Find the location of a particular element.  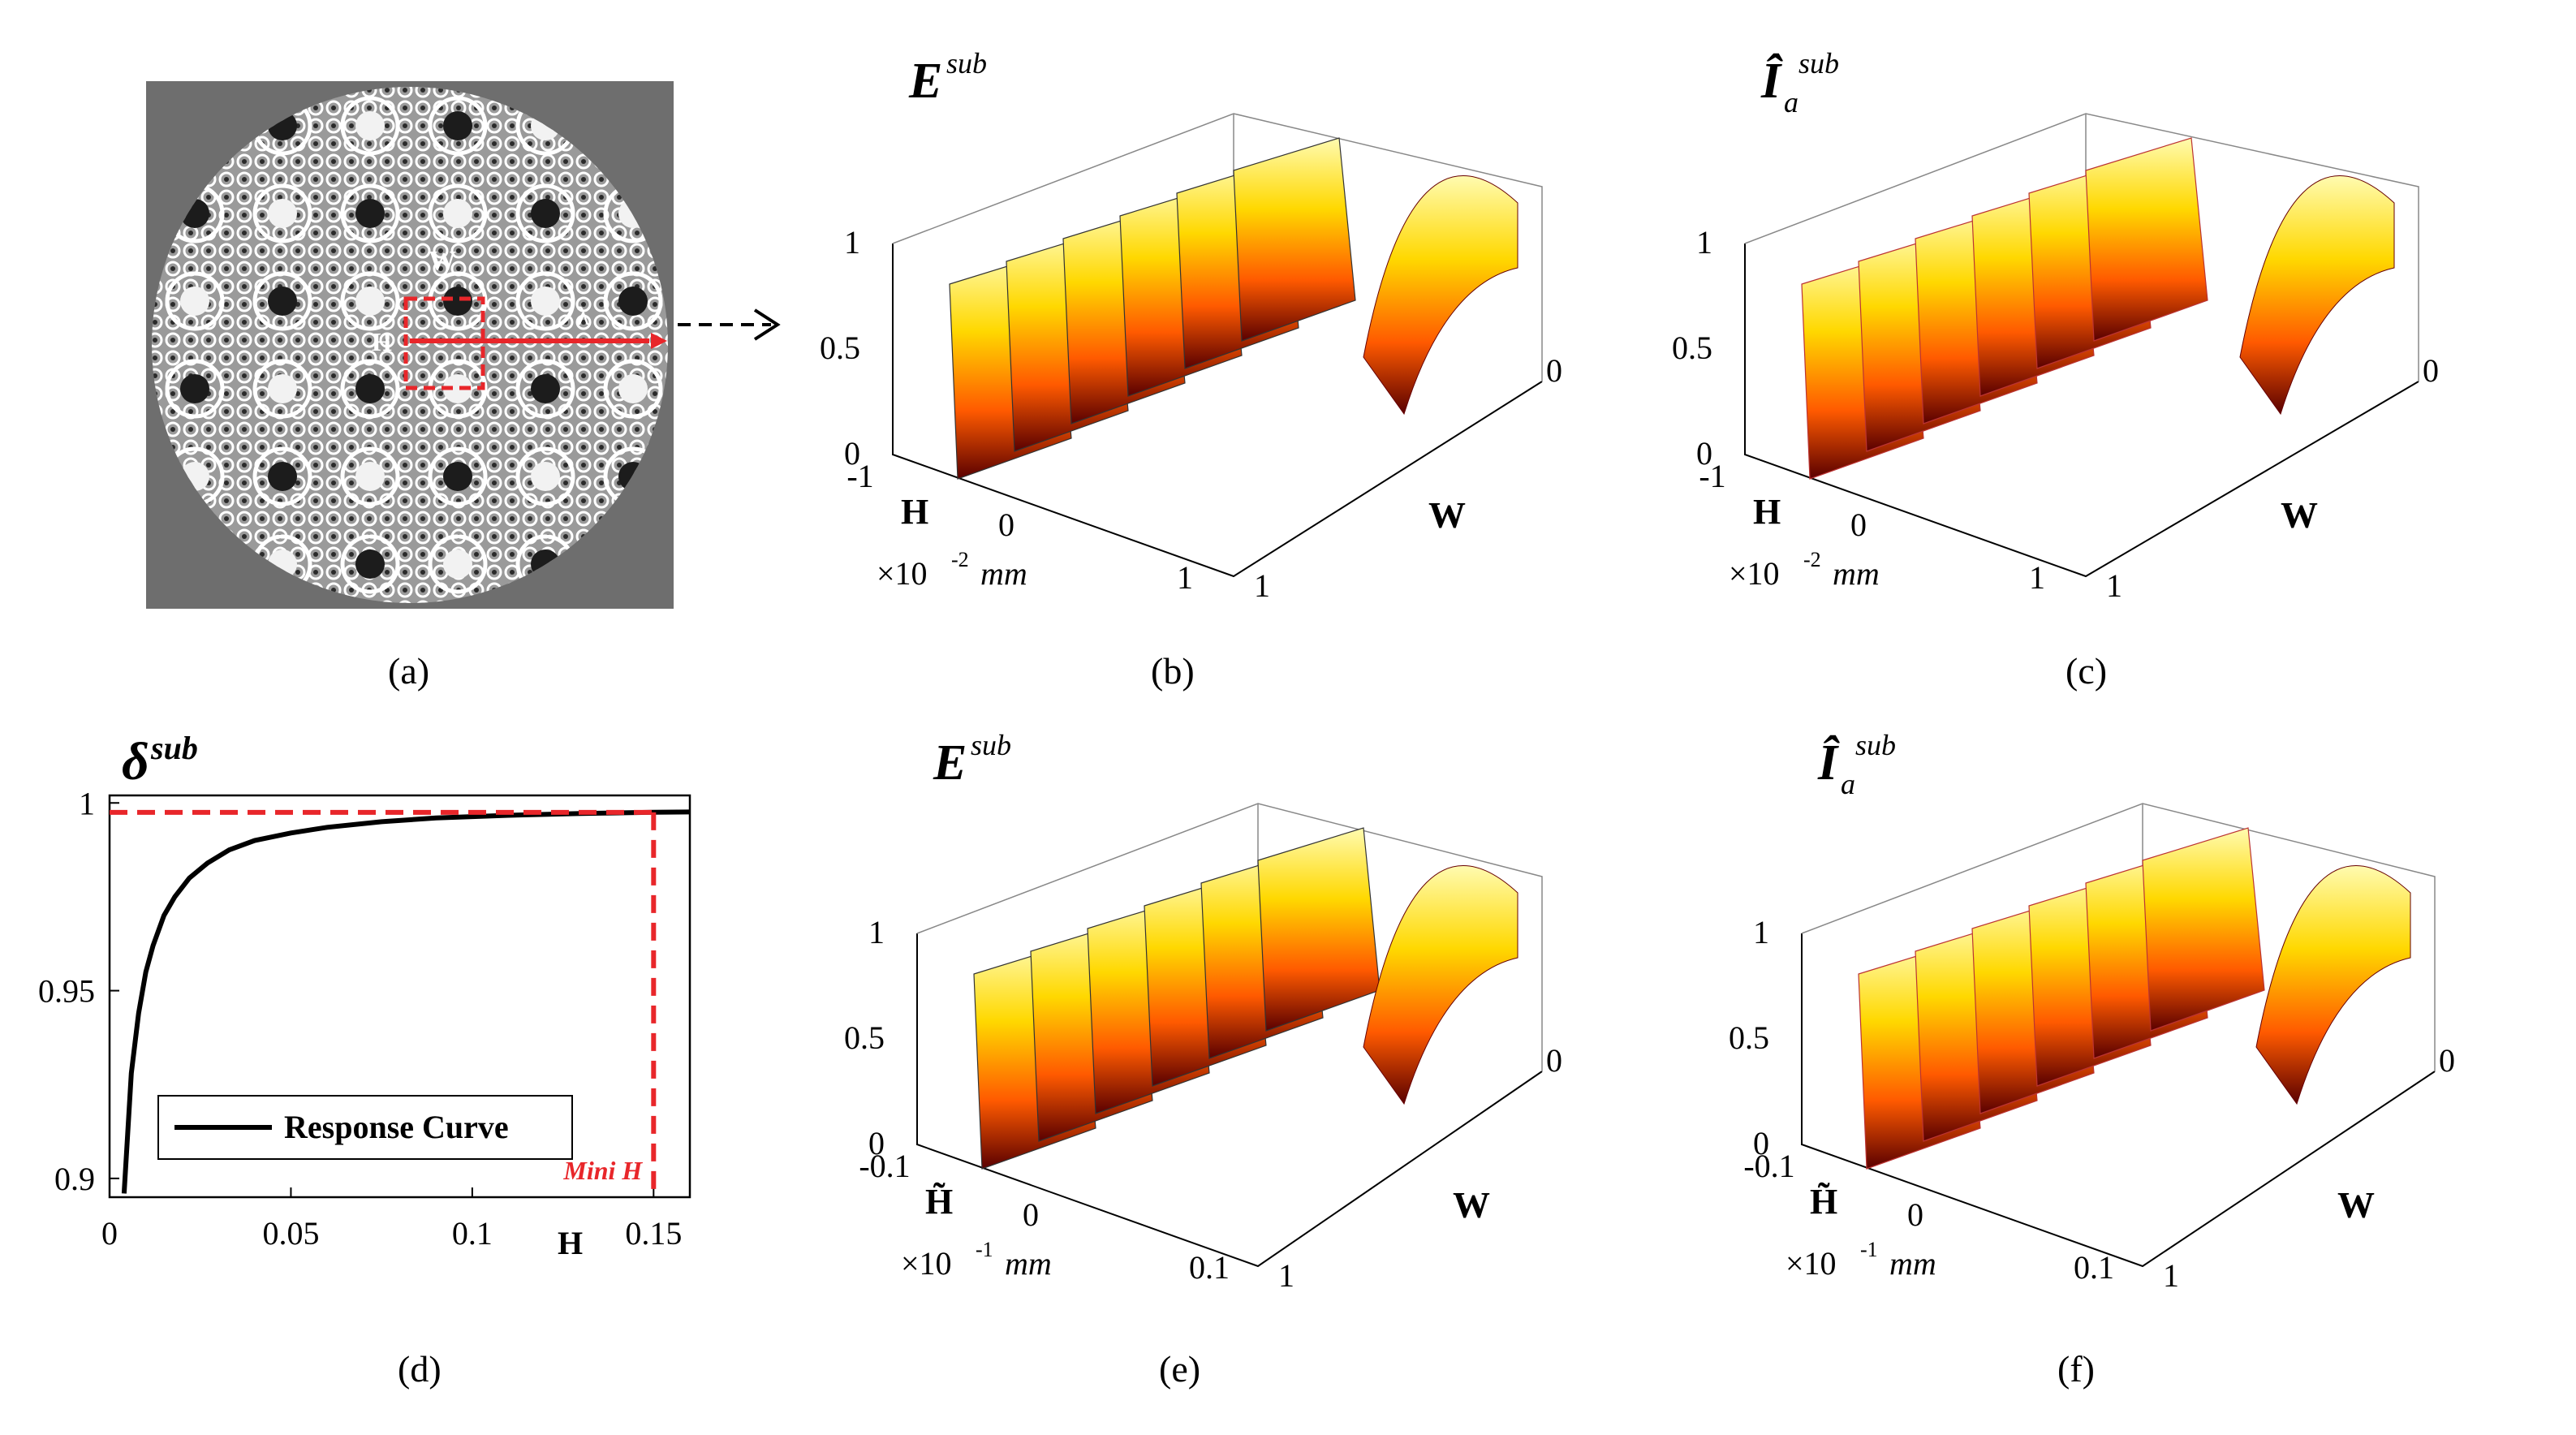

caption-f: (f) is located at coordinates (2076, 1369).